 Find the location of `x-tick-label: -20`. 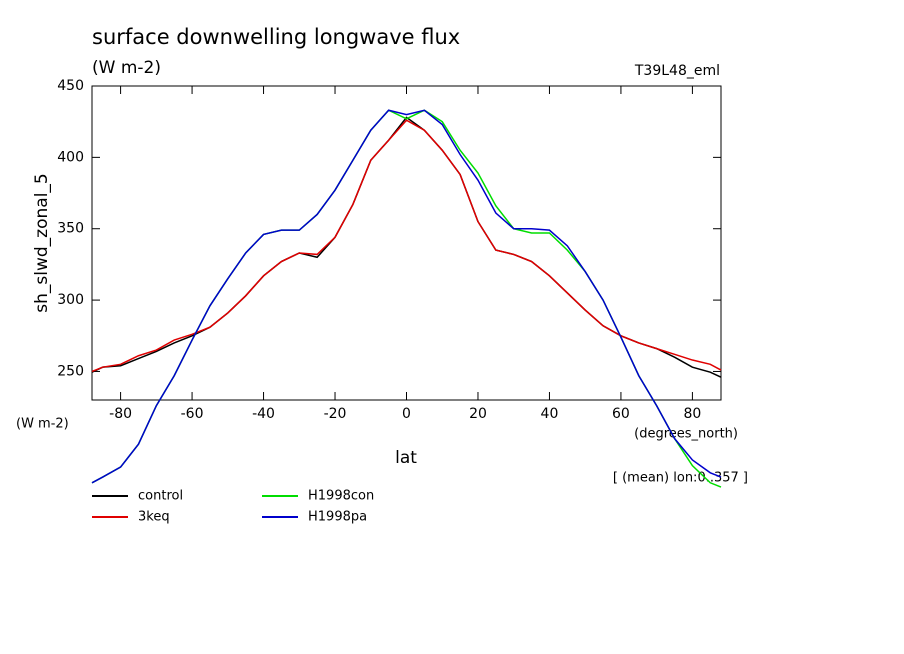

x-tick-label: -20 is located at coordinates (335, 414).